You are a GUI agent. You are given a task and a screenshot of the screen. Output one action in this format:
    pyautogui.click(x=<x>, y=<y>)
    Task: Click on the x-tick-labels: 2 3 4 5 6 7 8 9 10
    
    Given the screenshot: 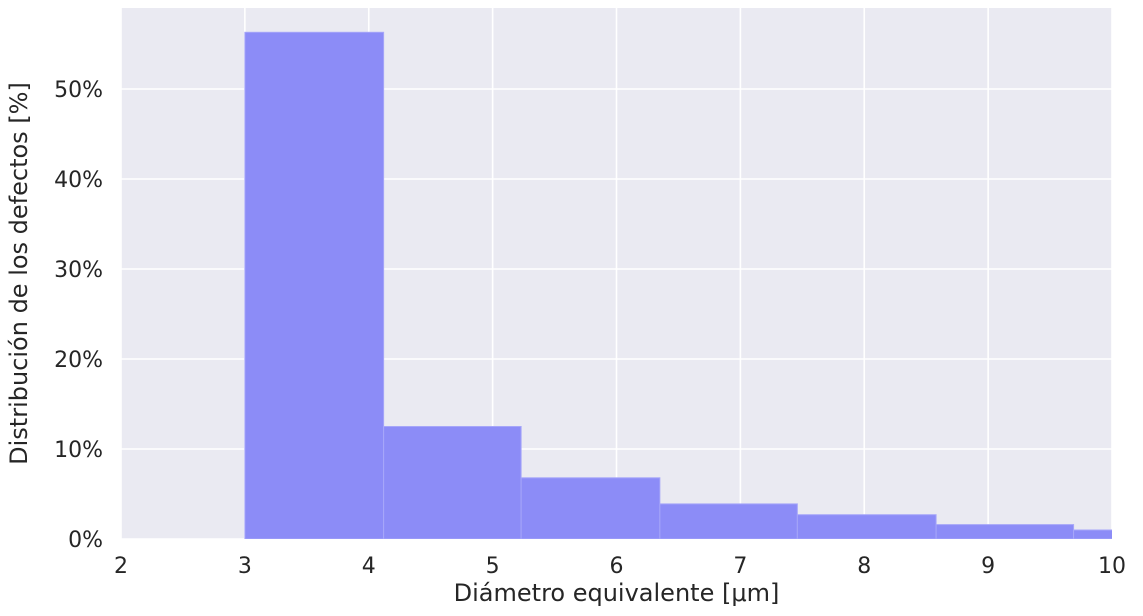 What is the action you would take?
    pyautogui.click(x=620, y=566)
    